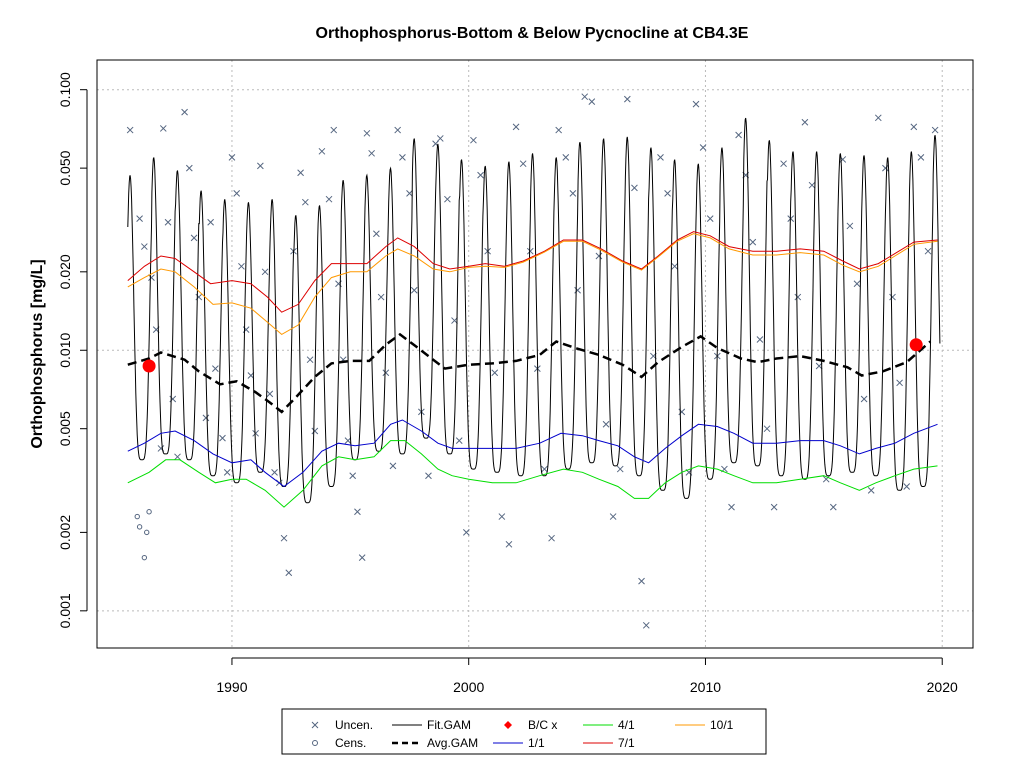 Image resolution: width=1024 pixels, height=768 pixels. Describe the element at coordinates (37, 353) in the screenshot. I see `y-axis-label: Orthophosphorus [mg/L]` at that location.